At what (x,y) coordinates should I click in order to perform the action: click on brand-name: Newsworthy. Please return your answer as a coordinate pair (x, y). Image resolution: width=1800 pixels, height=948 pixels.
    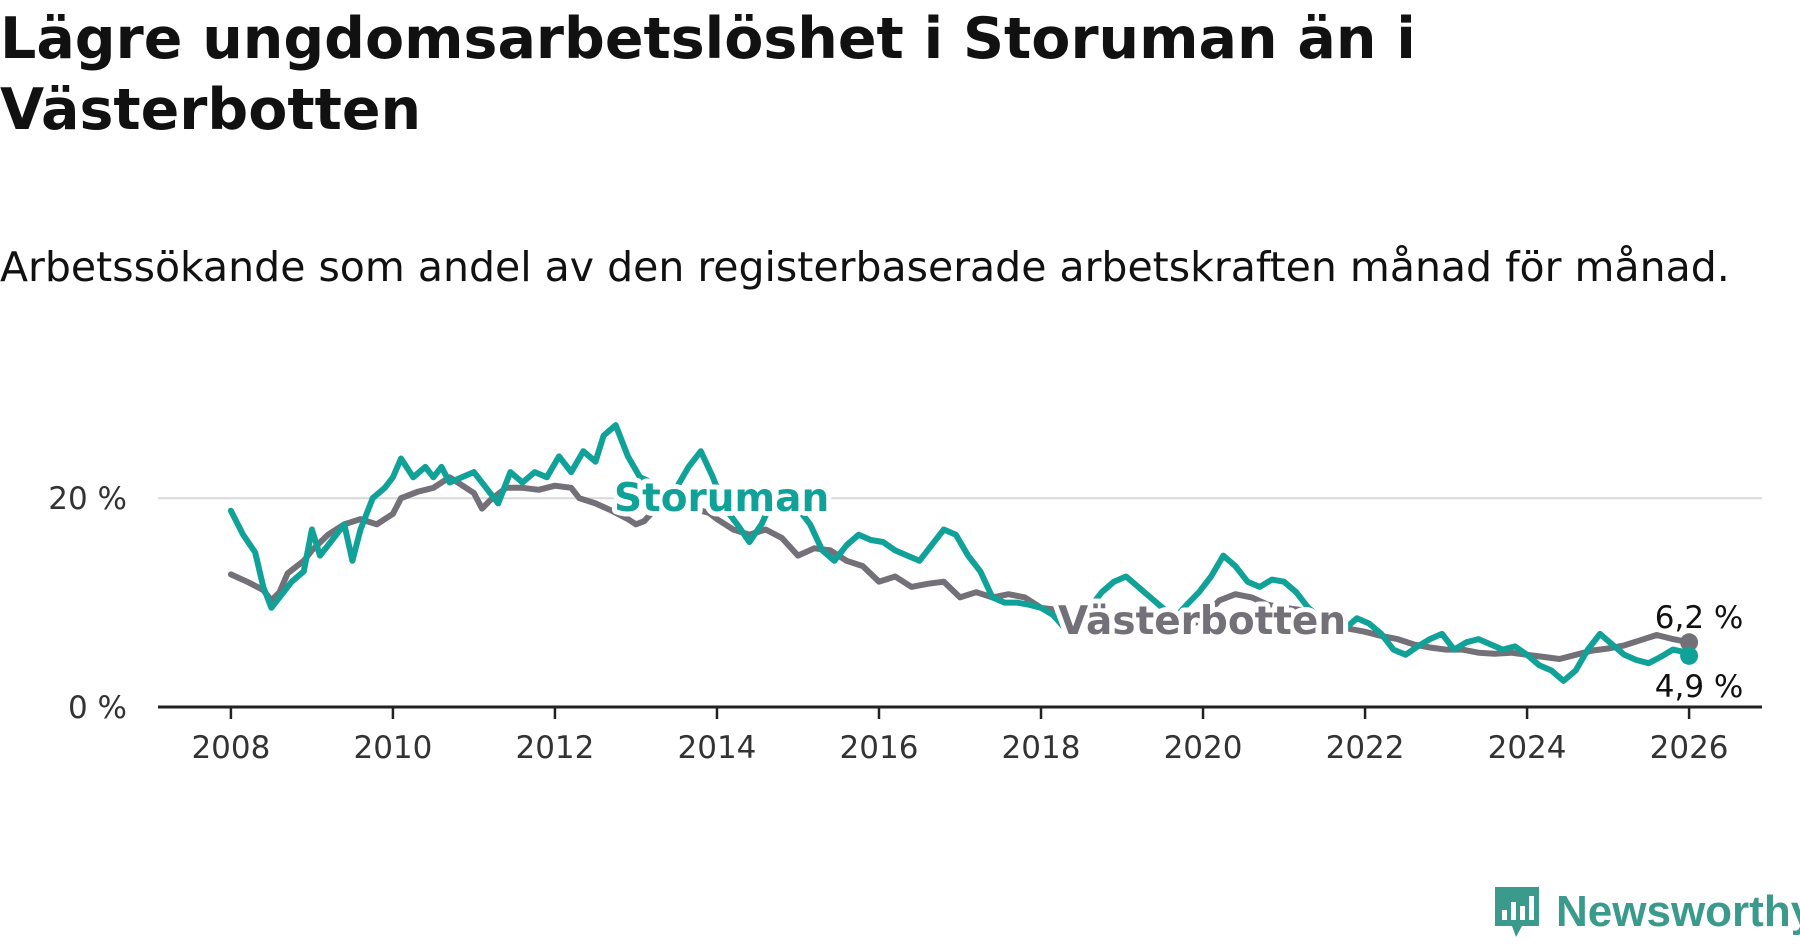
    Looking at the image, I should click on (1678, 911).